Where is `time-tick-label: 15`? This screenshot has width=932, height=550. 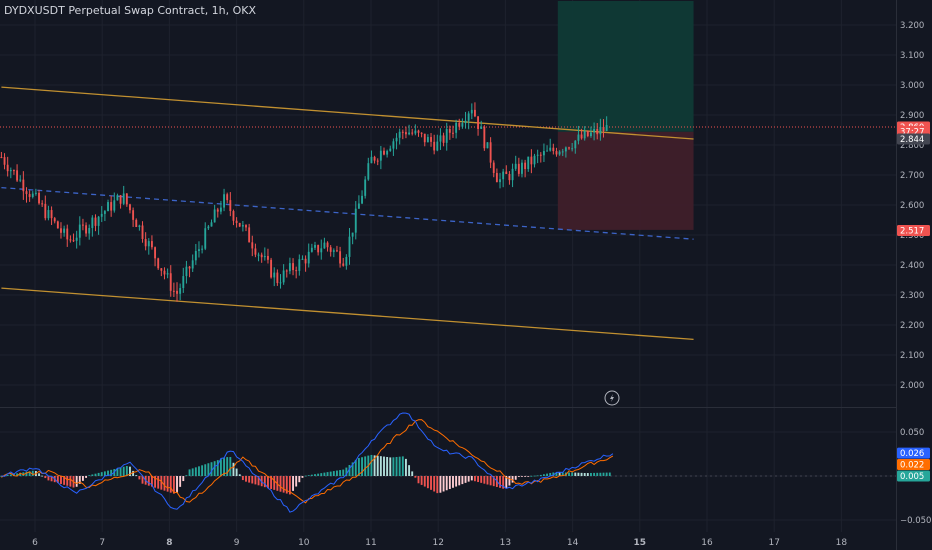 time-tick-label: 15 is located at coordinates (640, 543).